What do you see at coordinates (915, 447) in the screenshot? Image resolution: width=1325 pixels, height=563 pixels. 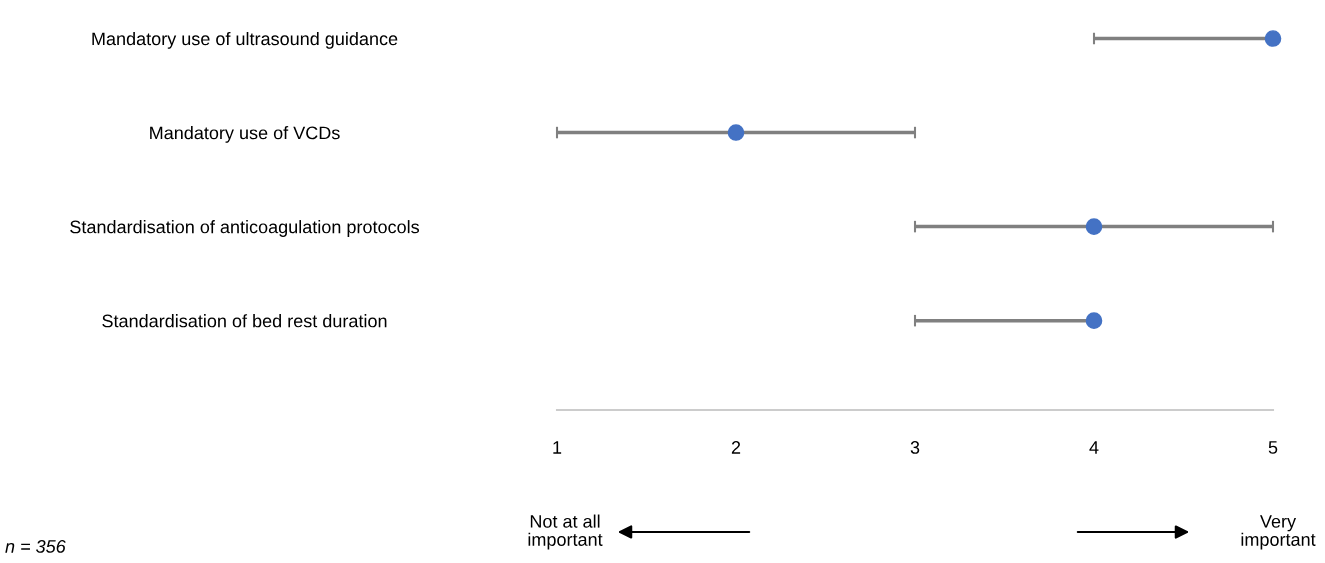 I see `x-tick-label: 3` at bounding box center [915, 447].